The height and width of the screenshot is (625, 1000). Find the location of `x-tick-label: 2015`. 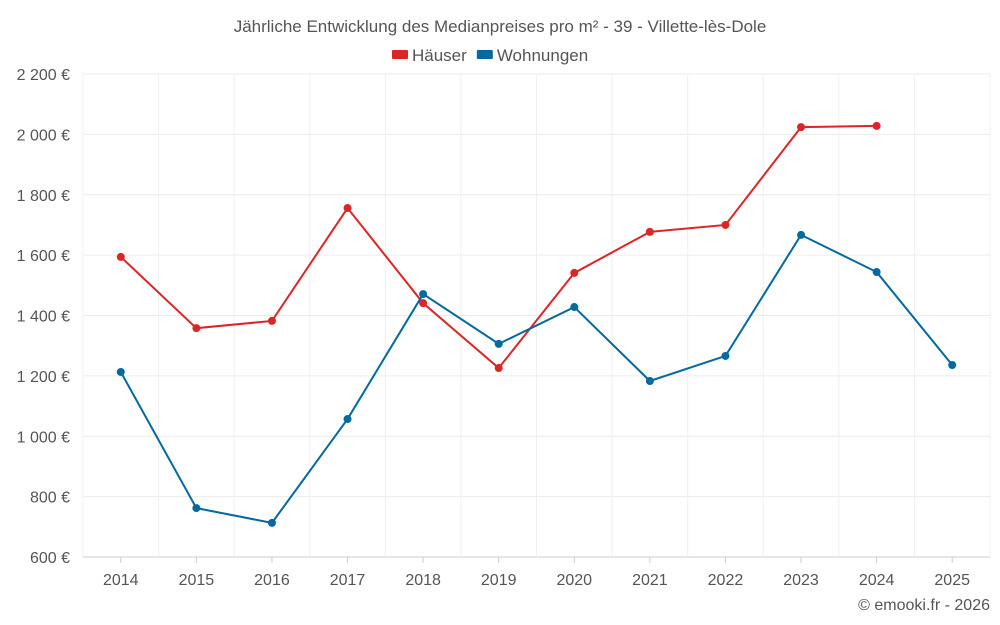

x-tick-label: 2015 is located at coordinates (197, 580).